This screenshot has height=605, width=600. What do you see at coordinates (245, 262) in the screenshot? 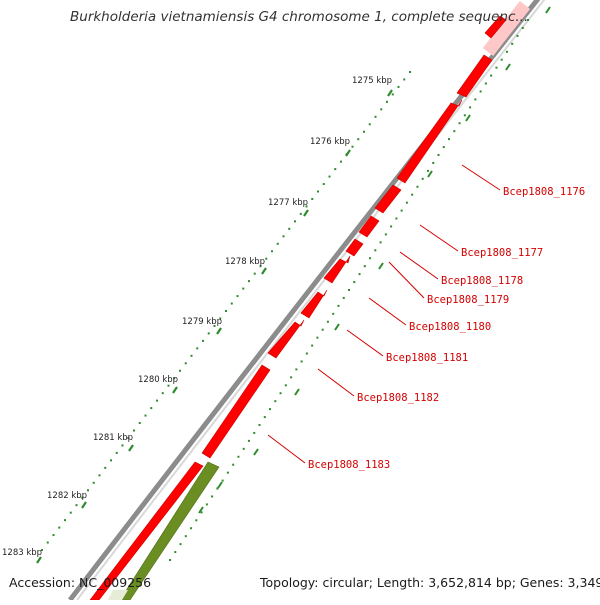
I see `scale-tick-label: 1278 kbp` at bounding box center [245, 262].